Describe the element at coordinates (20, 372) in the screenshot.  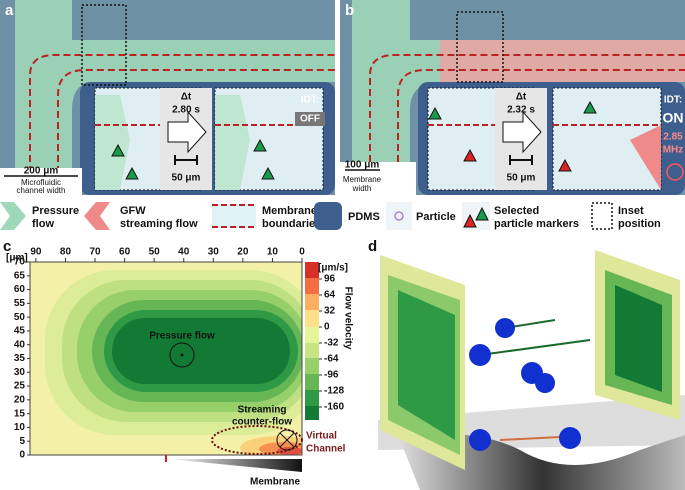
I see `y-tick-label: 30` at that location.